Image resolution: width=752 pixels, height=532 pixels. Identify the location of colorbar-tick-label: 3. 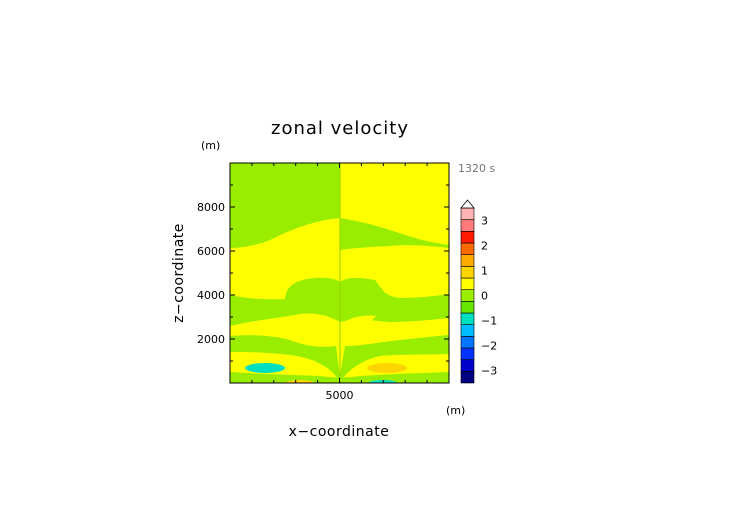
(484, 221).